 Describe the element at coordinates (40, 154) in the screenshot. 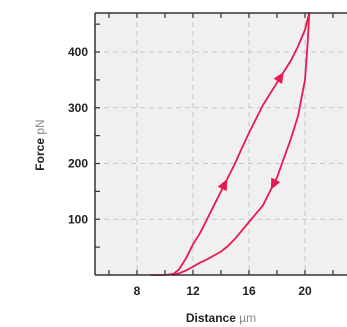

I see `y-axis-title-name: Force` at that location.